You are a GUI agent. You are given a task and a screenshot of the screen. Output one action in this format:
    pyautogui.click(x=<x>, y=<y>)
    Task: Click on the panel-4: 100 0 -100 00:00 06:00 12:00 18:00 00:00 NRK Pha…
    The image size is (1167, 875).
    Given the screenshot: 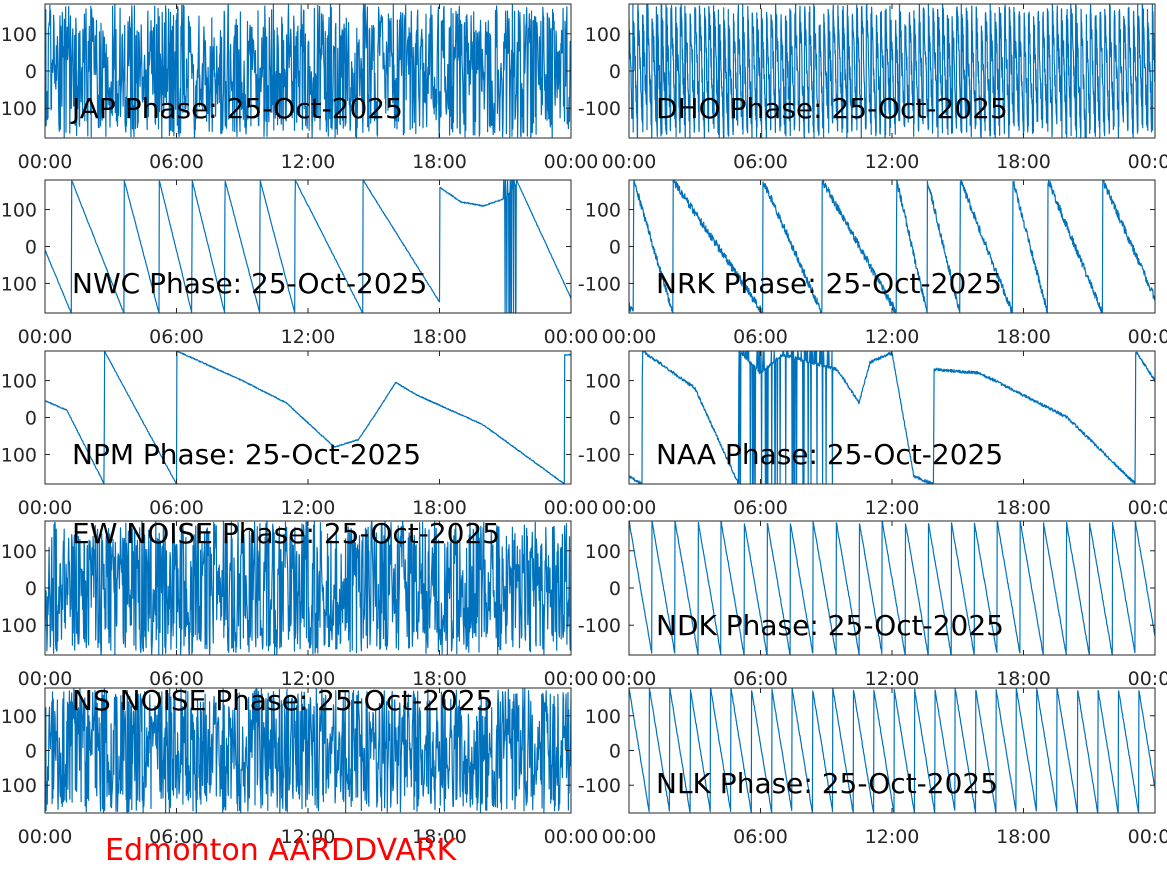 What is the action you would take?
    pyautogui.click(x=872, y=263)
    